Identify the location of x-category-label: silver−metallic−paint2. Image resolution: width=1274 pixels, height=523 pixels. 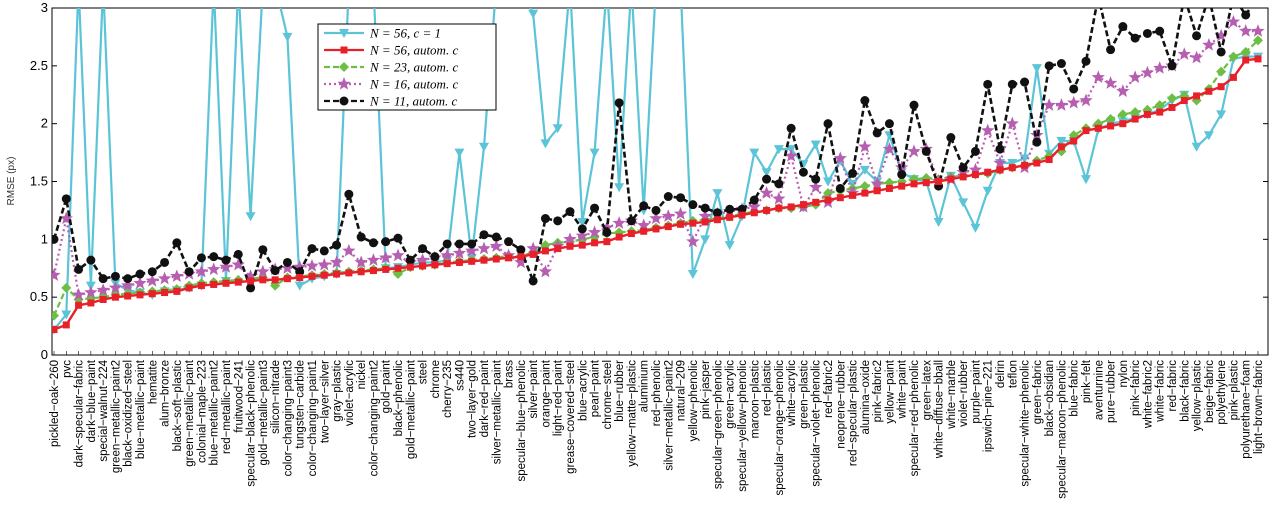
(669, 415).